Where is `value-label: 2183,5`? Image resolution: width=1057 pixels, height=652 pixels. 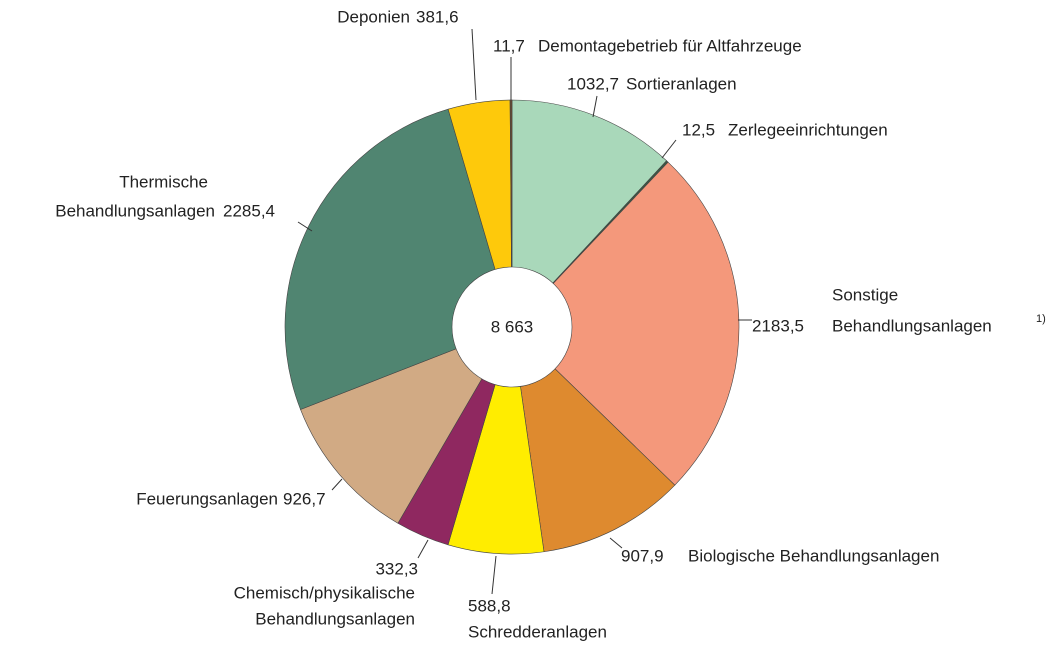 value-label: 2183,5 is located at coordinates (778, 325).